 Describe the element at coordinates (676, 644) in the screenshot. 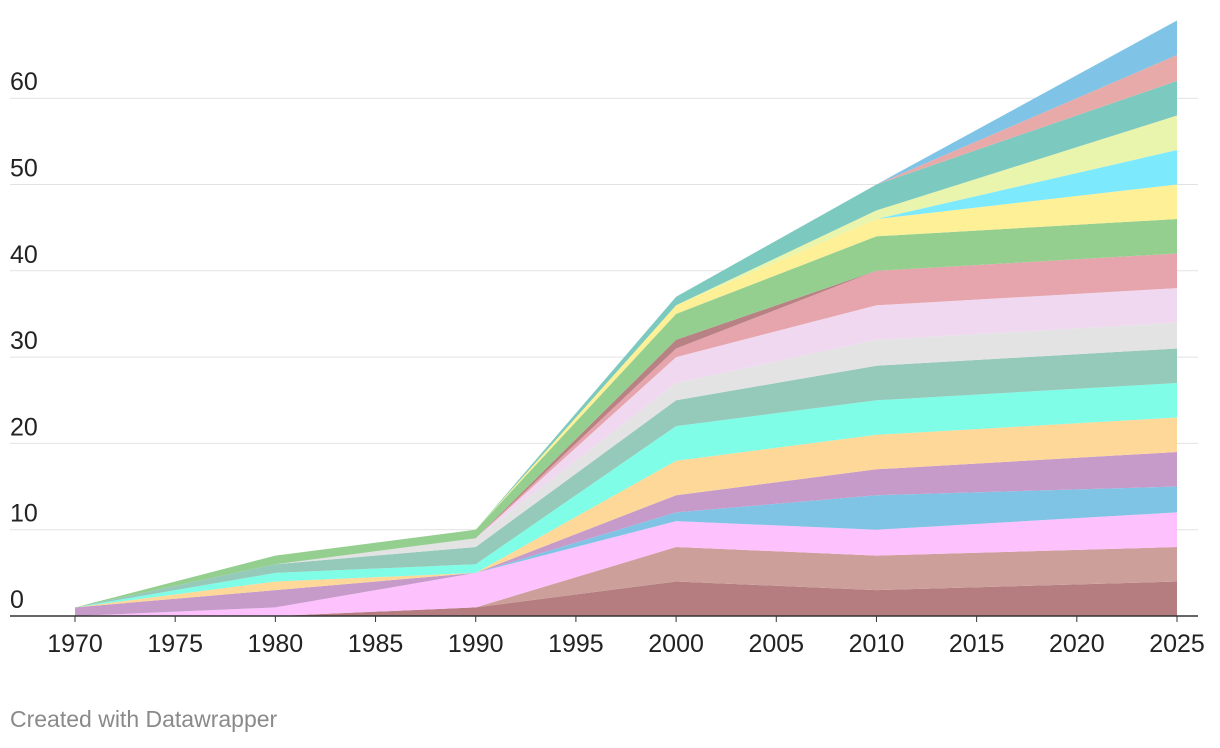

I see `x-tick-label: 2000` at that location.